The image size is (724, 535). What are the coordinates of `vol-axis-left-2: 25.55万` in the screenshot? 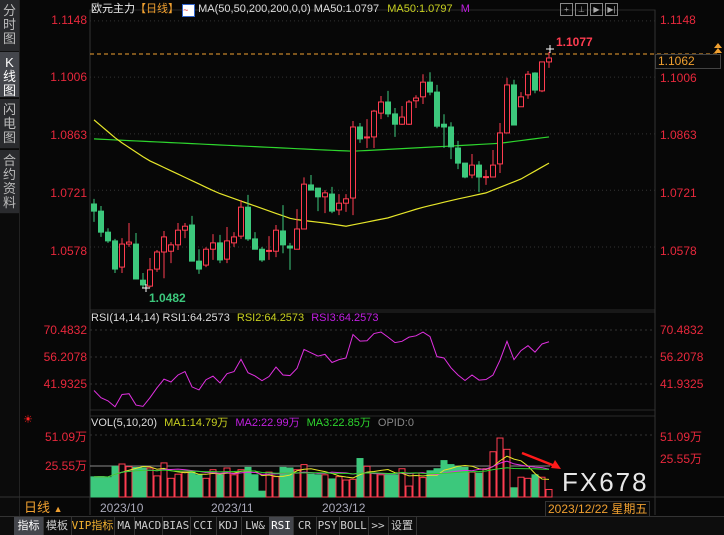 It's located at (65, 466).